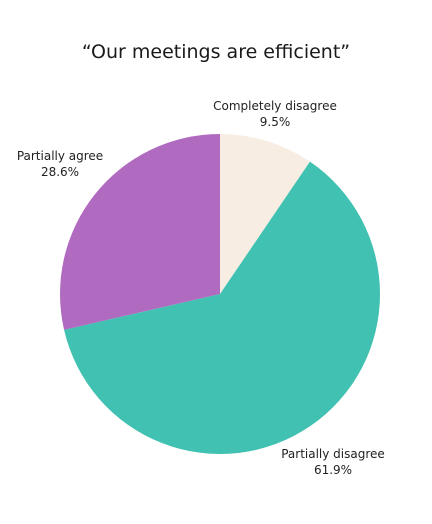  I want to click on slice-name: Partially agree, so click(60, 156).